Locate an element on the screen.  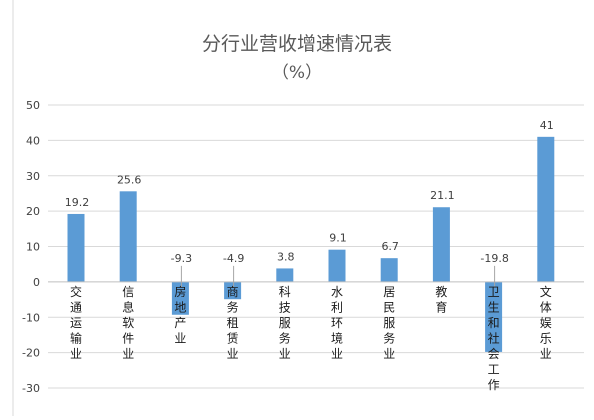
y-tick-label: 30 is located at coordinates (33, 176).